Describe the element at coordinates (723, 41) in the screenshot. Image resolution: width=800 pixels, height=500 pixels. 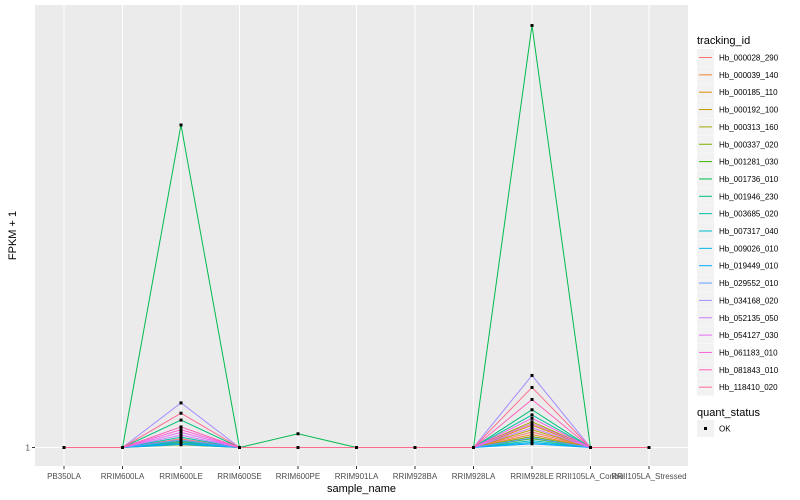
I see `legend-title: tracking_id` at that location.